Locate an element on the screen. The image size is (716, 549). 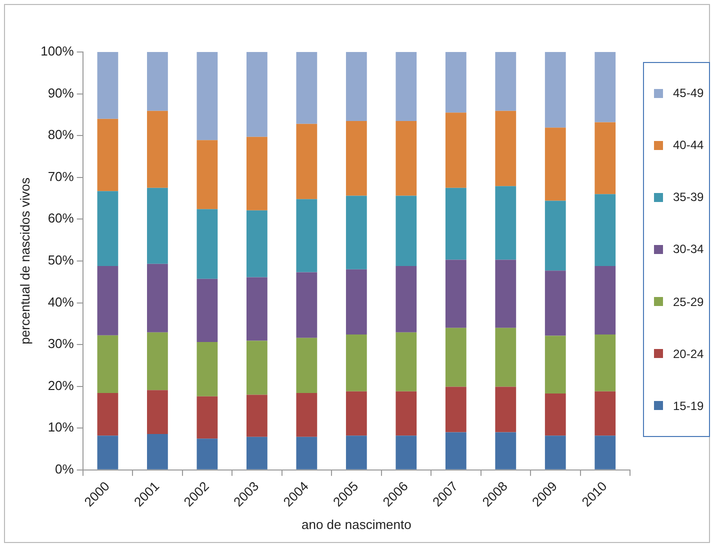
y-tick-label: 70% is located at coordinates (61, 176).